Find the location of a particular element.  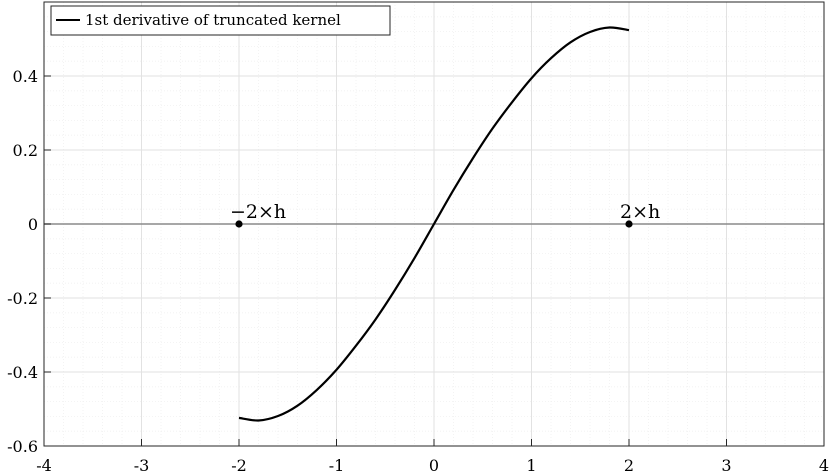

y-tick-labels: -0.6 -0.4 -0.2 0 0.2 0.4 is located at coordinates (22, 261).